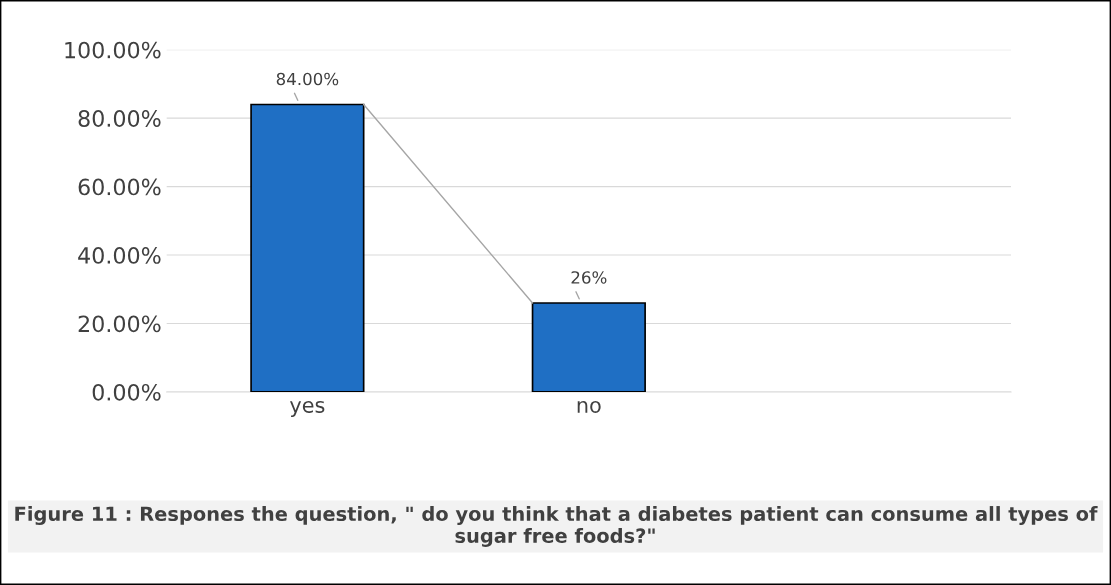  I want to click on y-tick-label: 20.00%, so click(119, 324).